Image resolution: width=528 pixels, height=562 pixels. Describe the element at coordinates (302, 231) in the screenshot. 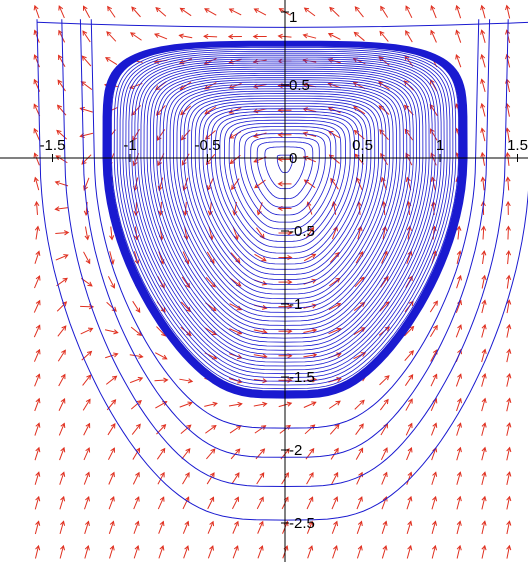

I see `y-tick-label: -0.5` at that location.